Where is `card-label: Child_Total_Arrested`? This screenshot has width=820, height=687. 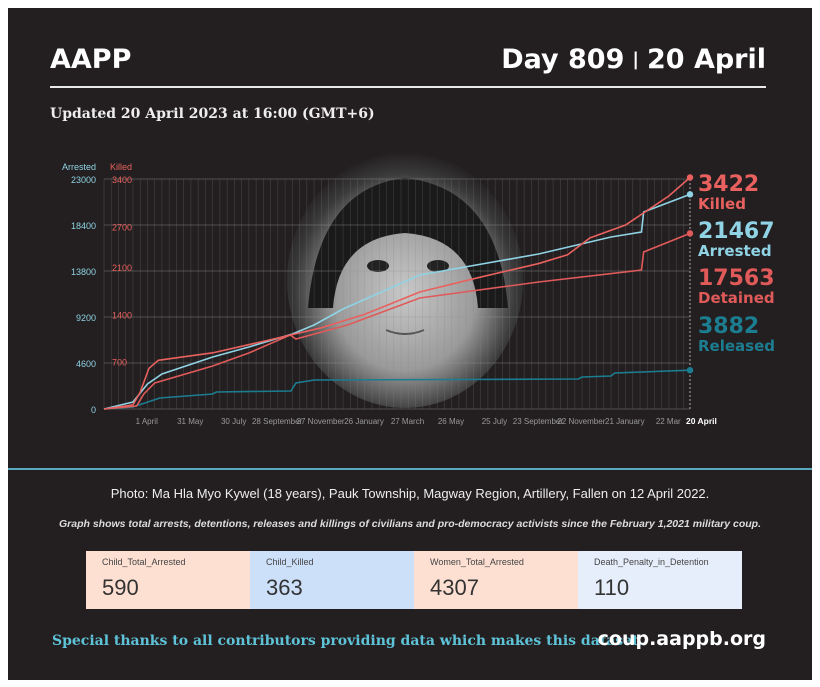 card-label: Child_Total_Arrested is located at coordinates (144, 562).